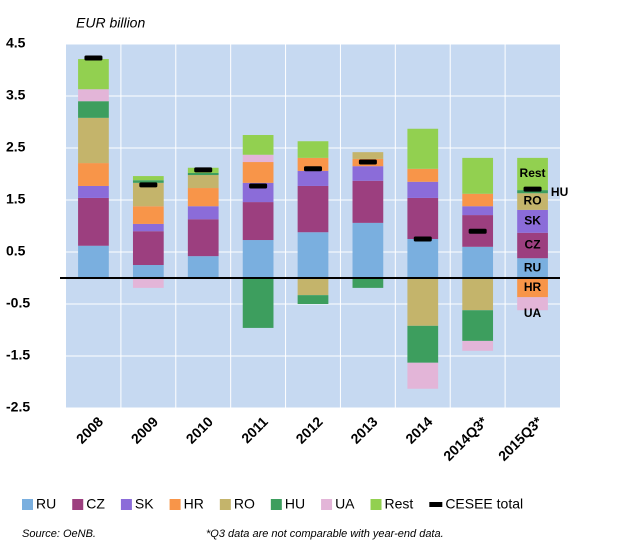  I want to click on segment-label: CZ, so click(533, 245).